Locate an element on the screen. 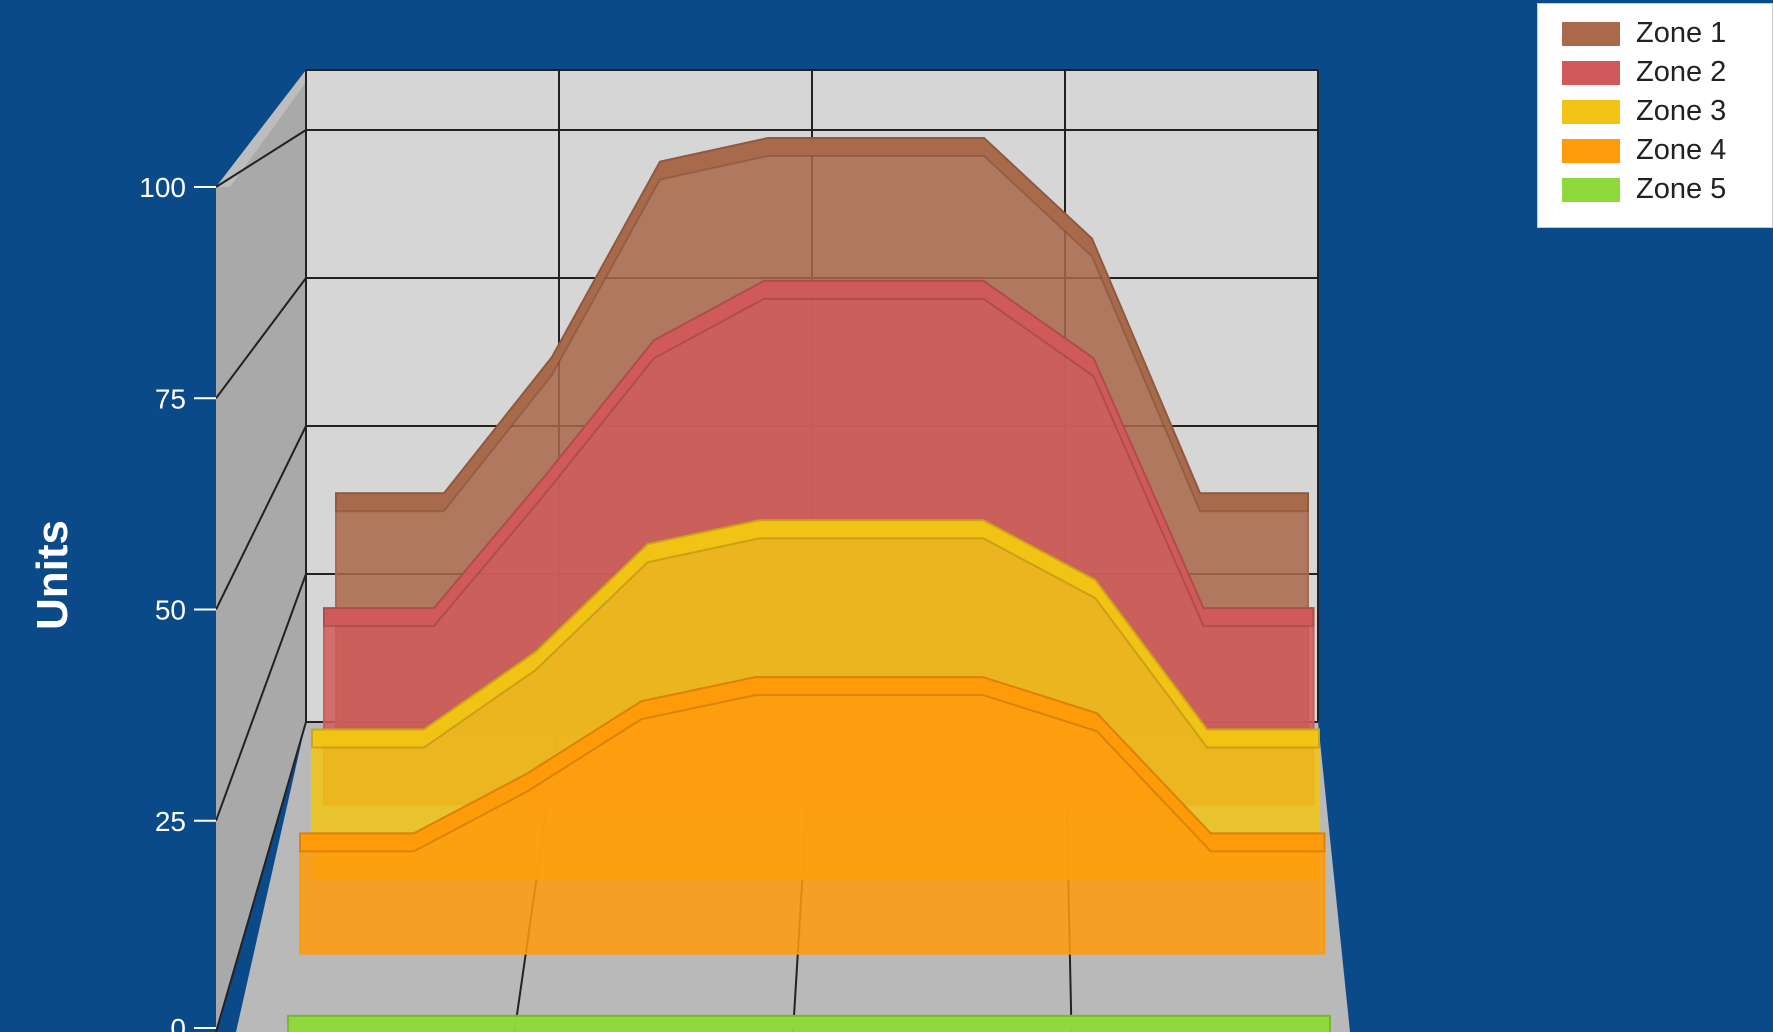  y-tick-label: 100 is located at coordinates (162, 187).